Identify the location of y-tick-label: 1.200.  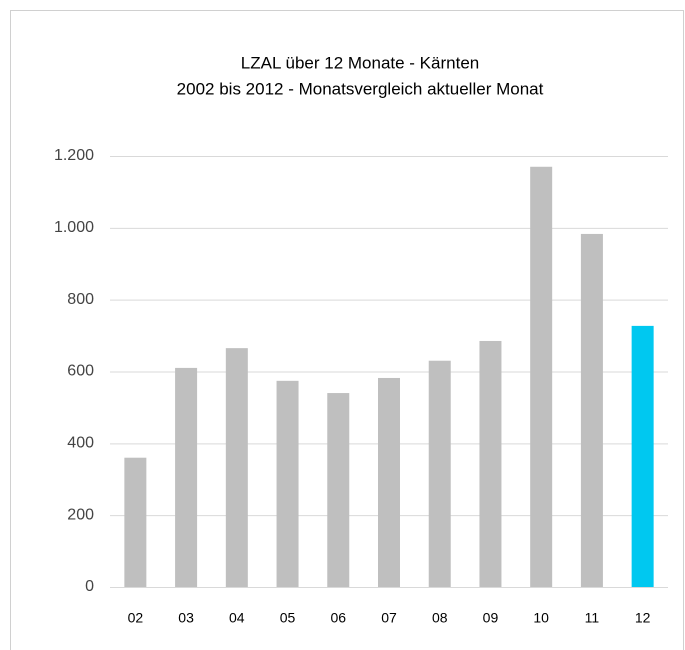
(74, 155).